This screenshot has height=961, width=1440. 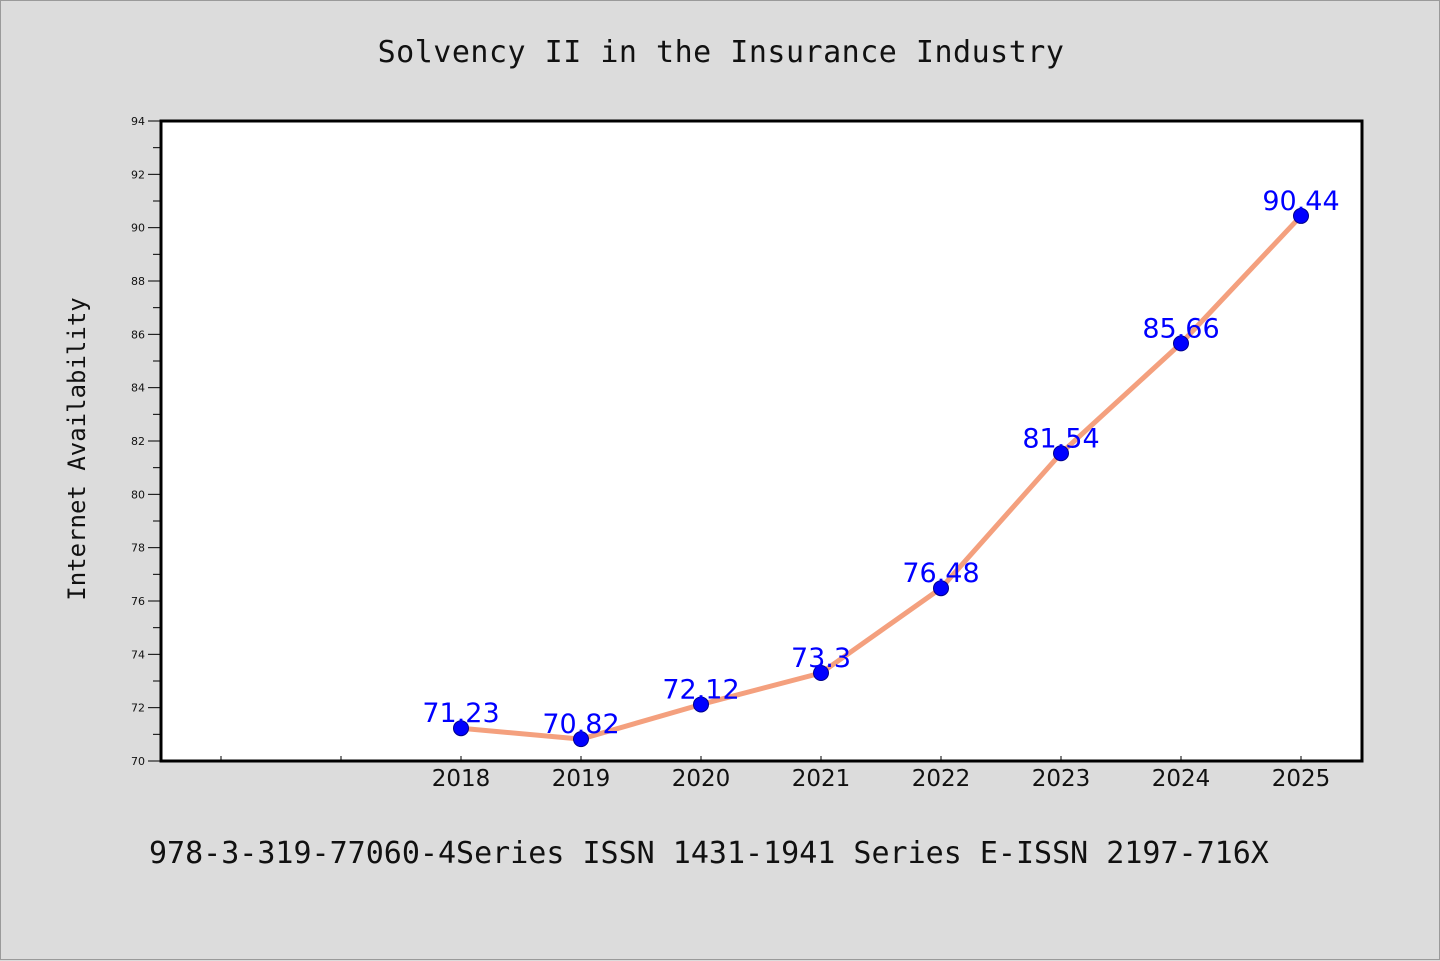 What do you see at coordinates (138, 121) in the screenshot?
I see `y-tick-label: 94` at bounding box center [138, 121].